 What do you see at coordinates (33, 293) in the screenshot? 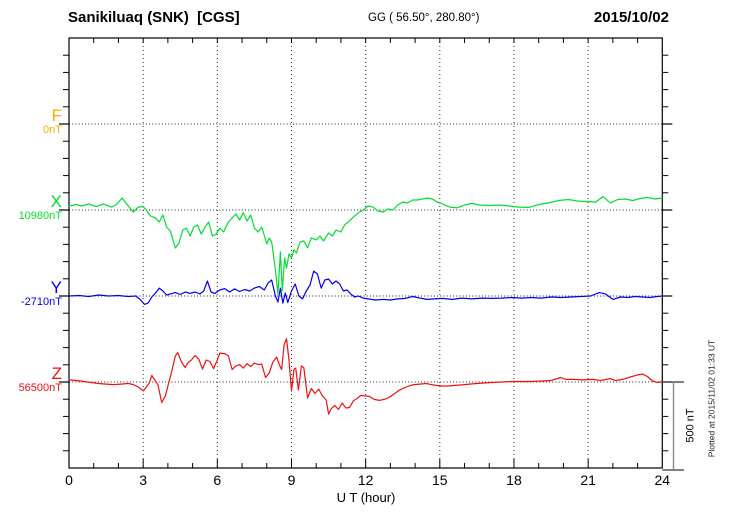
I see `channel-label-y: Y -2710nT` at bounding box center [33, 293].